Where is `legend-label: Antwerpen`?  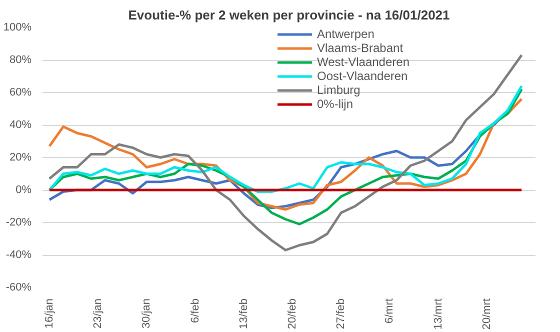 legend-label: Antwerpen is located at coordinates (345, 34).